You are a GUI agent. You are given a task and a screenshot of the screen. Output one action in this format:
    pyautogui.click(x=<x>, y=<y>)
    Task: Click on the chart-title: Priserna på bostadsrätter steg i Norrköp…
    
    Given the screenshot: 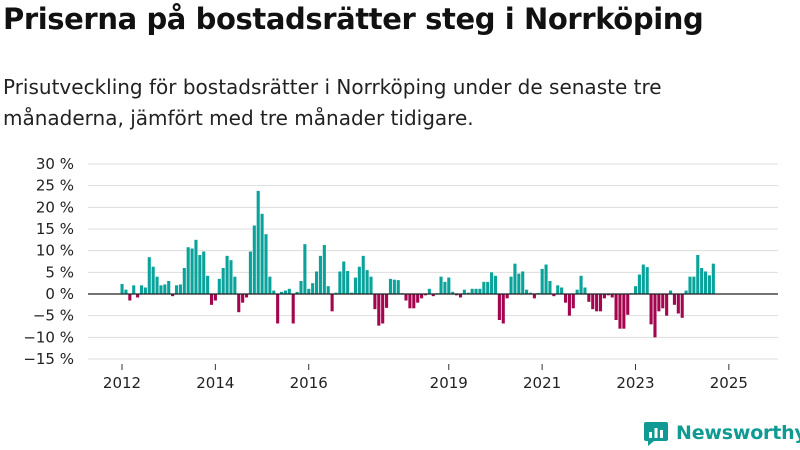 What is the action you would take?
    pyautogui.click(x=353, y=19)
    